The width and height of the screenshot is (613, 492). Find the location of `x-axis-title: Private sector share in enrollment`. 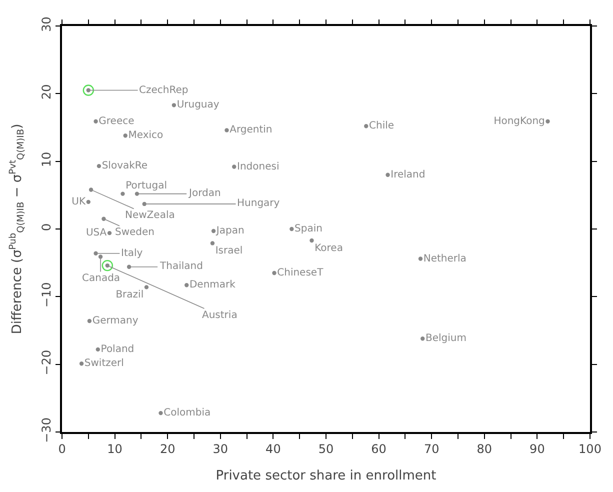

x-axis-title: Private sector share in enrollment is located at coordinates (326, 476).